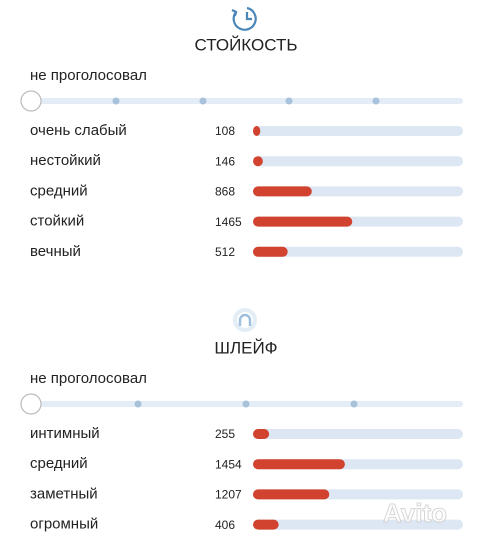 This screenshot has width=493, height=540. Describe the element at coordinates (245, 320) in the screenshot. I see `icon-trail` at that location.